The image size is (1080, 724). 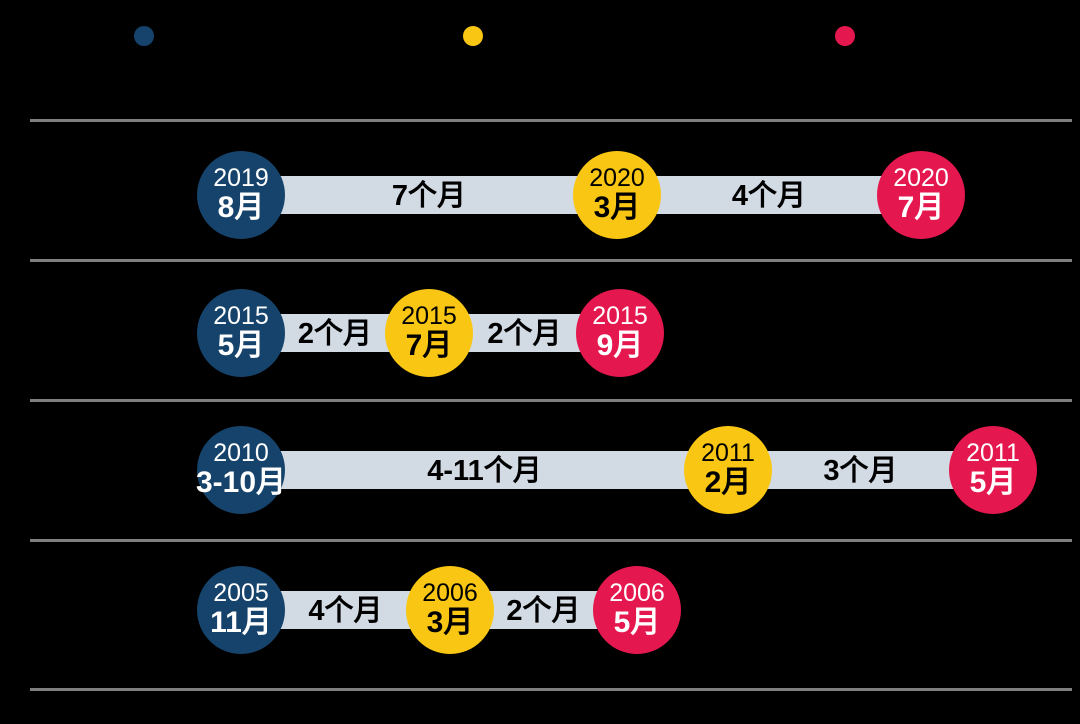 I want to click on event-circle-yellow: 2011 2月, so click(x=728, y=470).